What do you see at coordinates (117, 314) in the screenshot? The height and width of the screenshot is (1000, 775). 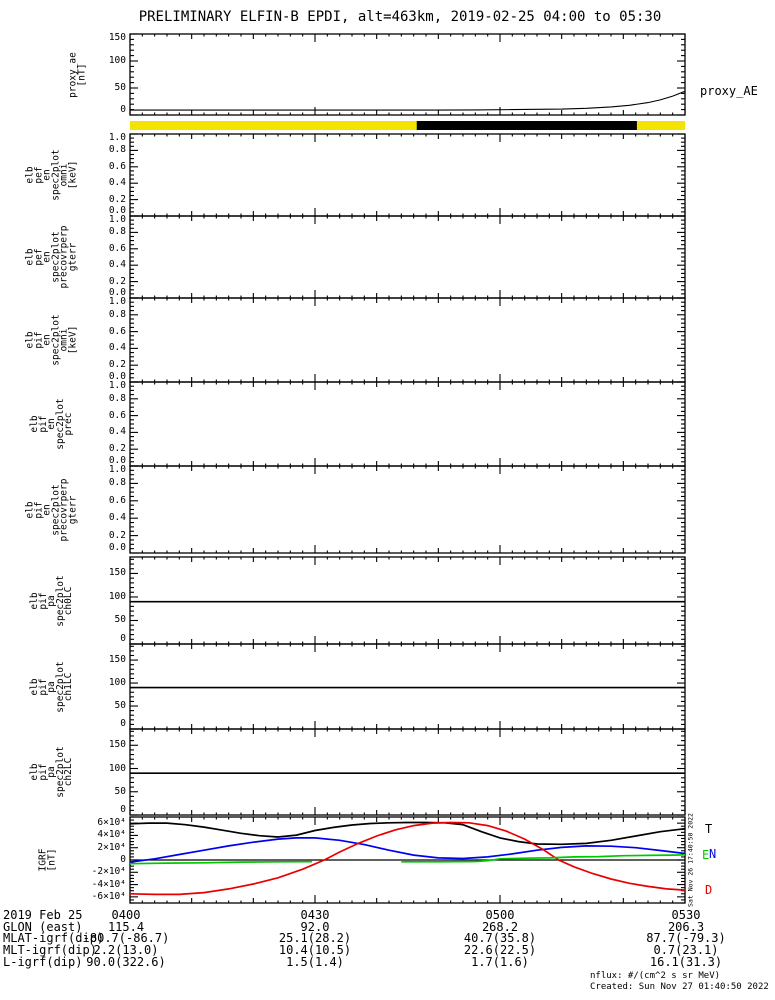 I see `elb-pif-en-spec2plot-omni-ytick-label: 0.8` at bounding box center [117, 314].